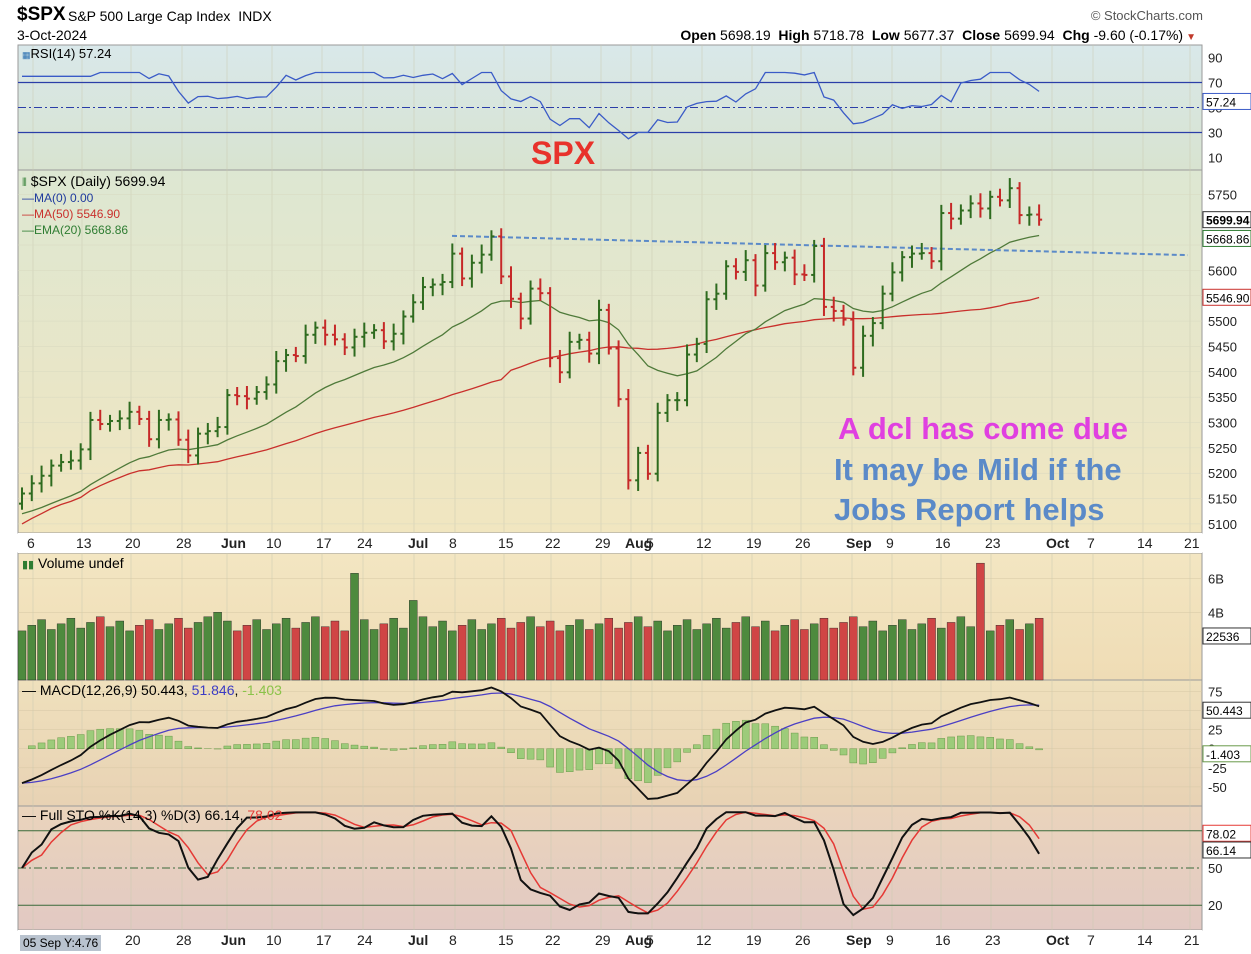 This screenshot has height=954, width=1251. I want to click on stoch-x-label-8: 15, so click(506, 940).